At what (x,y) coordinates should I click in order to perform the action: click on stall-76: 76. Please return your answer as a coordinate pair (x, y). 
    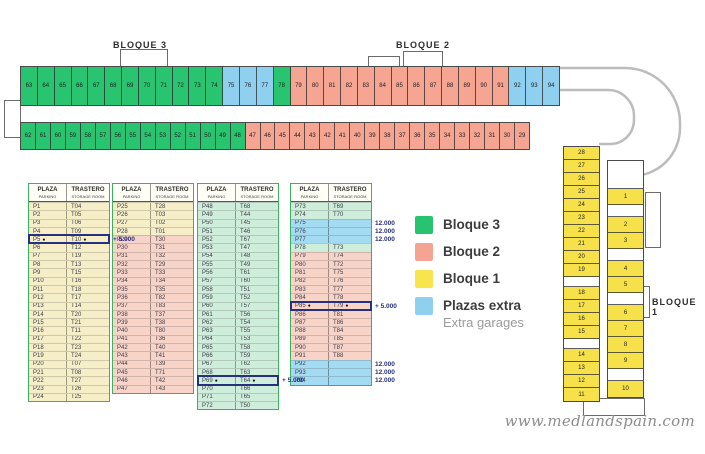
    Looking at the image, I should click on (248, 86).